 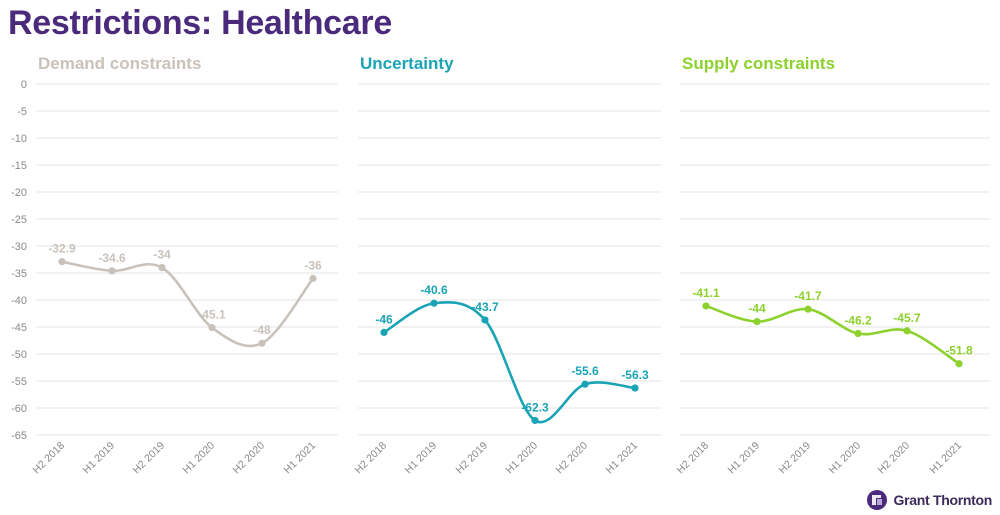 I want to click on y-tick-label: -5, so click(x=22, y=112).